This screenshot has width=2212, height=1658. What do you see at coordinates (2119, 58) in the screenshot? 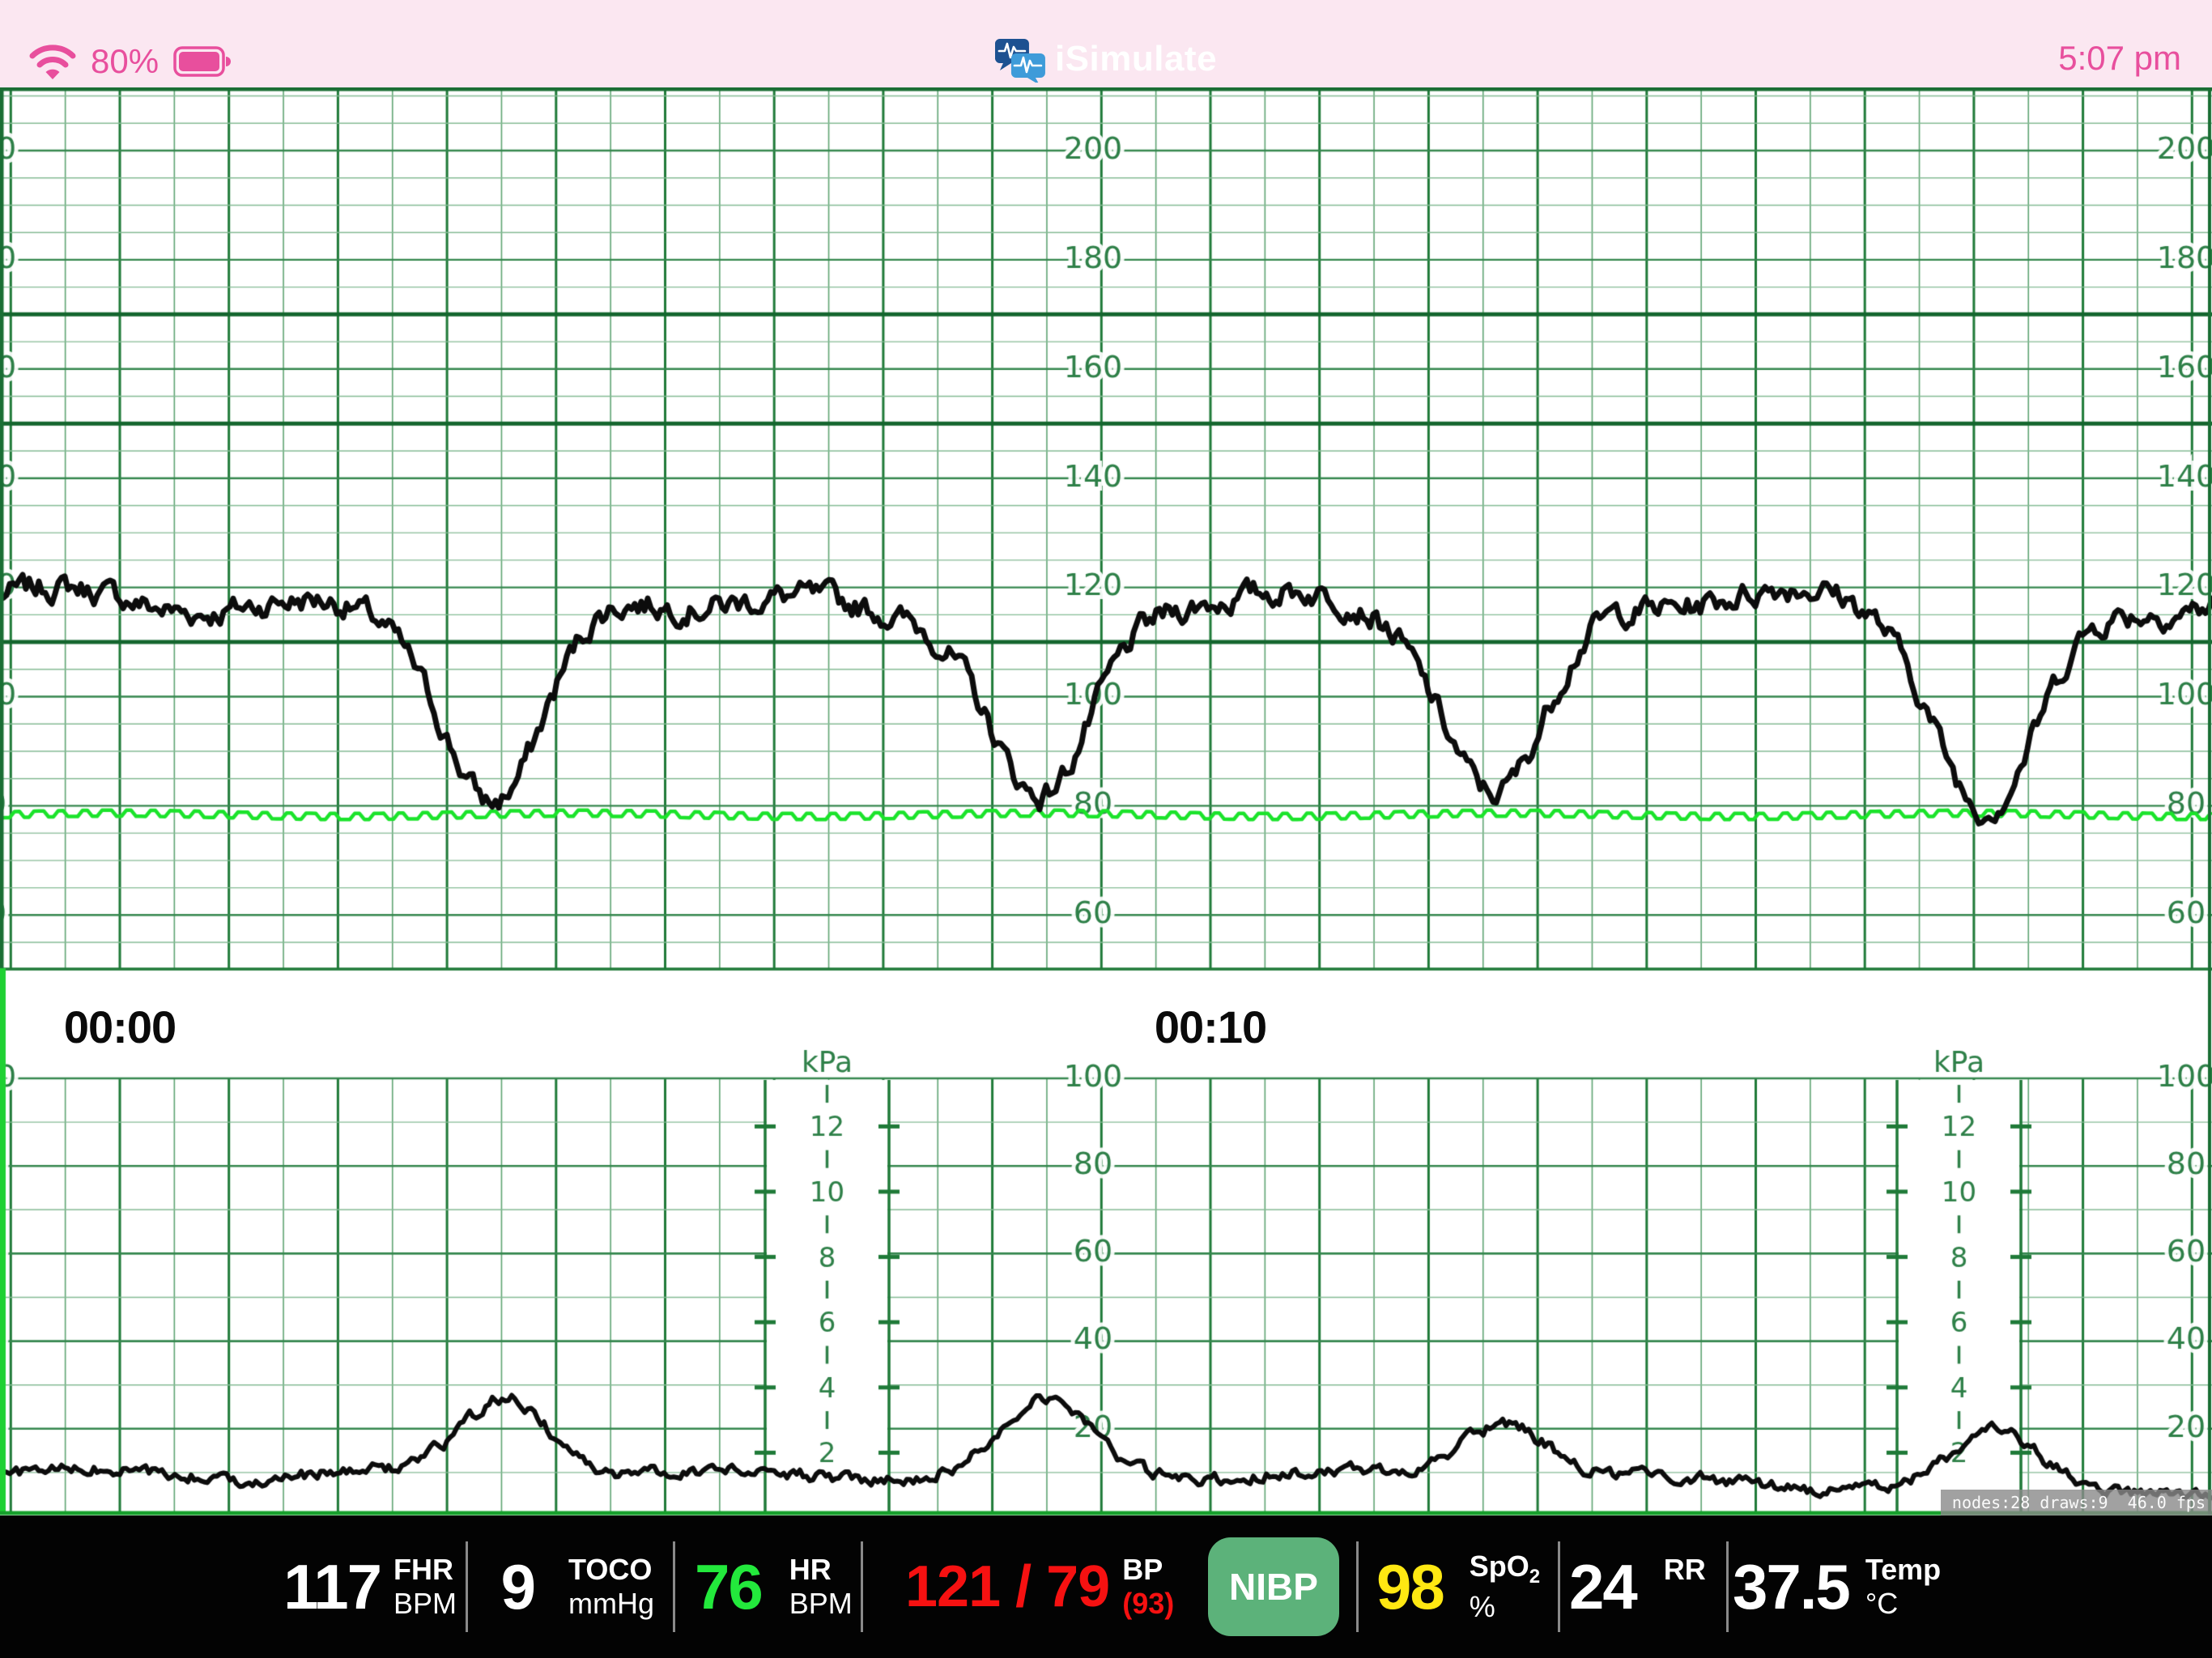
I see `clock-label: 5:07 pm` at bounding box center [2119, 58].